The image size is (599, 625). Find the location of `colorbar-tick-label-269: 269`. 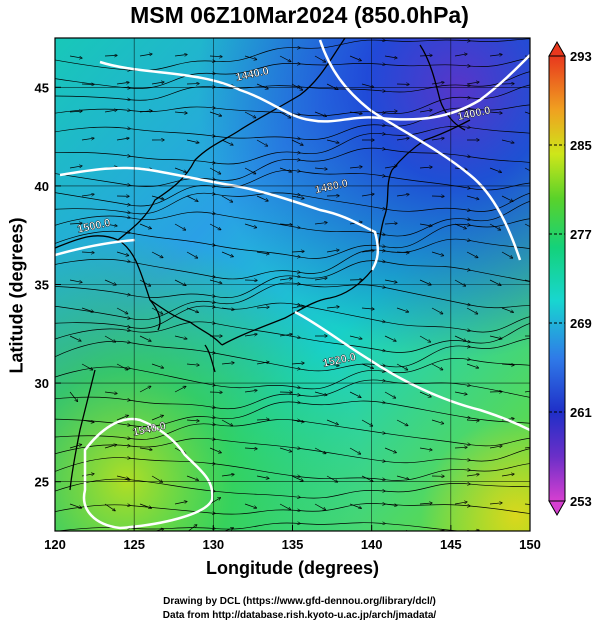

colorbar-tick-label-269: 269 is located at coordinates (581, 323).